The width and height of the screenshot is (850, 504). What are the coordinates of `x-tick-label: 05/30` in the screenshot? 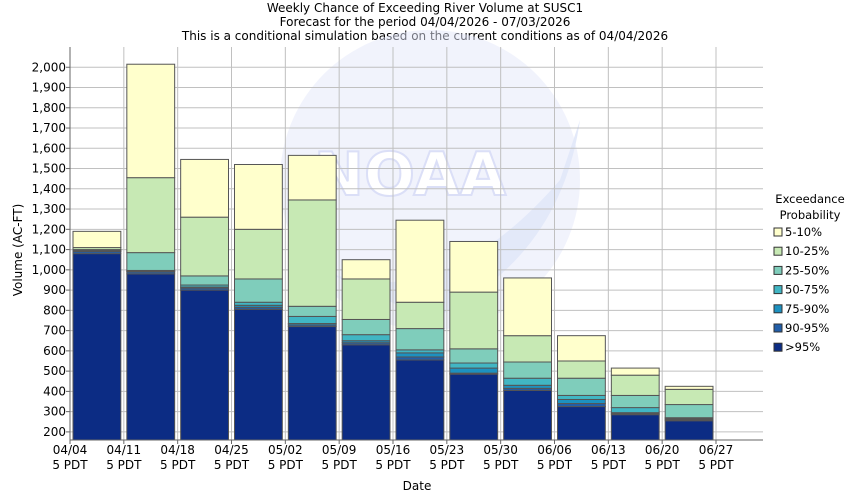 It's located at (500, 450).